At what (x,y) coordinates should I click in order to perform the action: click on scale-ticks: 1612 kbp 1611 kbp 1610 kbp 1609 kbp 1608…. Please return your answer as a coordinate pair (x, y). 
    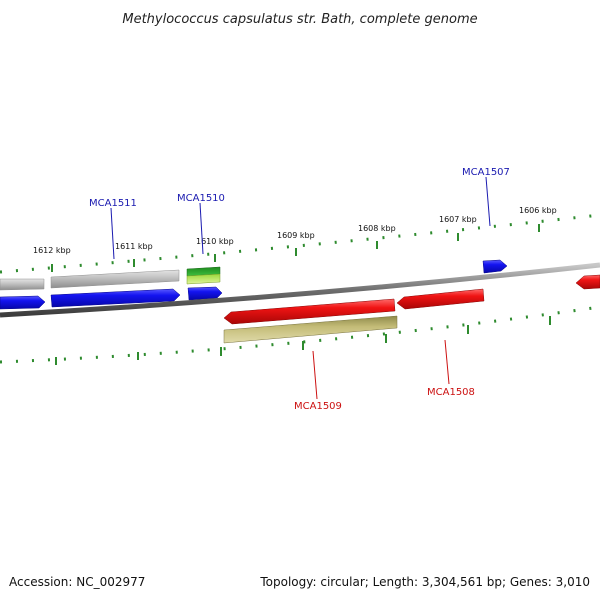
    Looking at the image, I should click on (295, 239).